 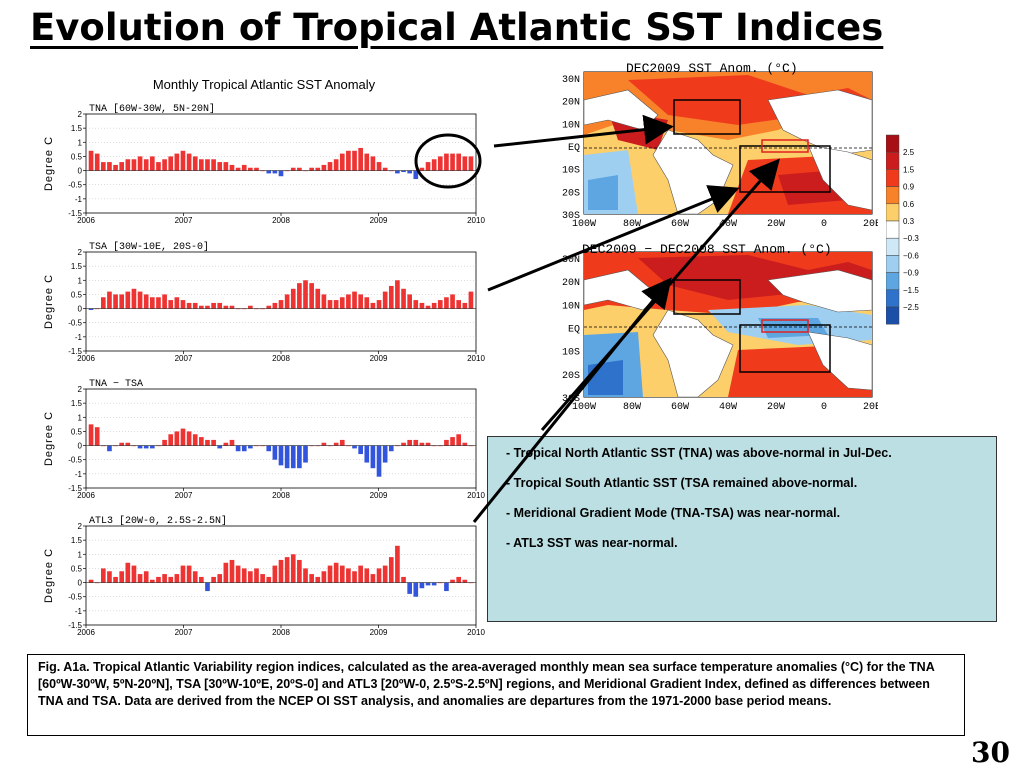 What do you see at coordinates (584, 224) in the screenshot?
I see `lon-label: 100W` at bounding box center [584, 224].